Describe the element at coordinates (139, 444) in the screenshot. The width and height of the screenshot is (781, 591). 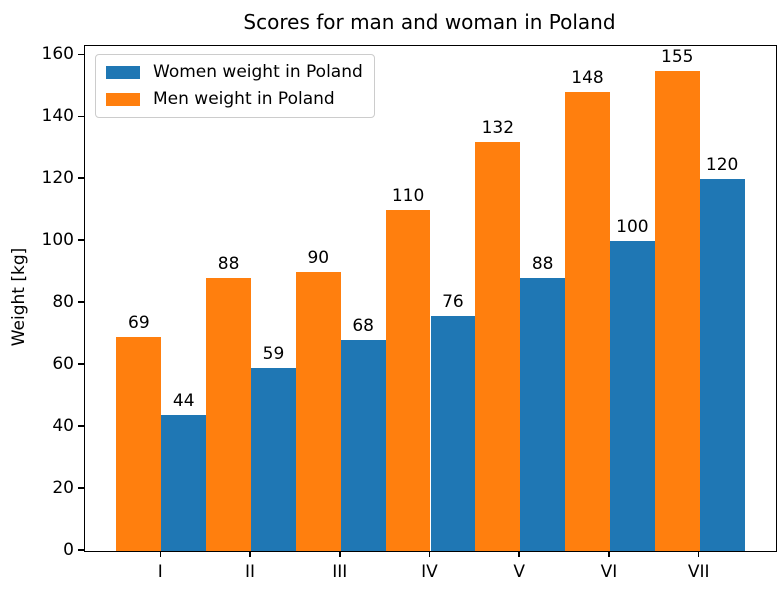
I see `bar-men-I` at that location.